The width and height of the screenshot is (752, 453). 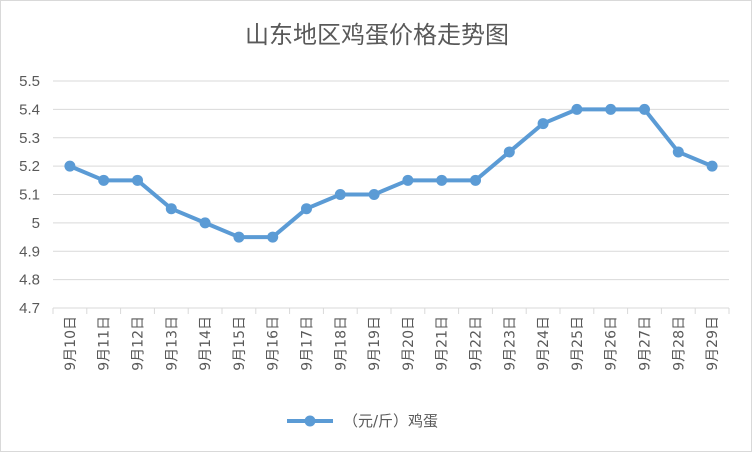 I want to click on x-tick-label: 9月29日, so click(x=713, y=343).